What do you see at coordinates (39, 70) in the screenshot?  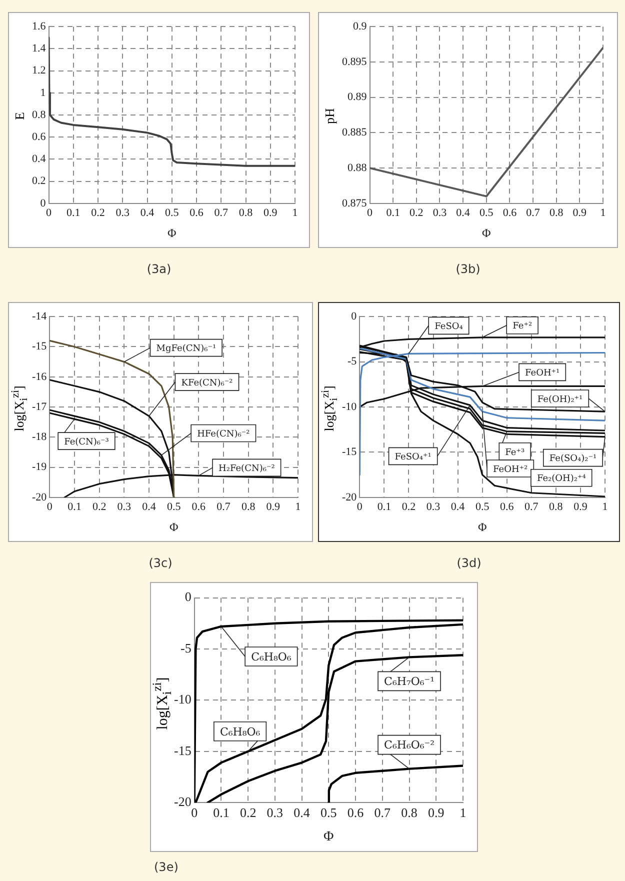 I see `y-tick-label: 1.2` at bounding box center [39, 70].